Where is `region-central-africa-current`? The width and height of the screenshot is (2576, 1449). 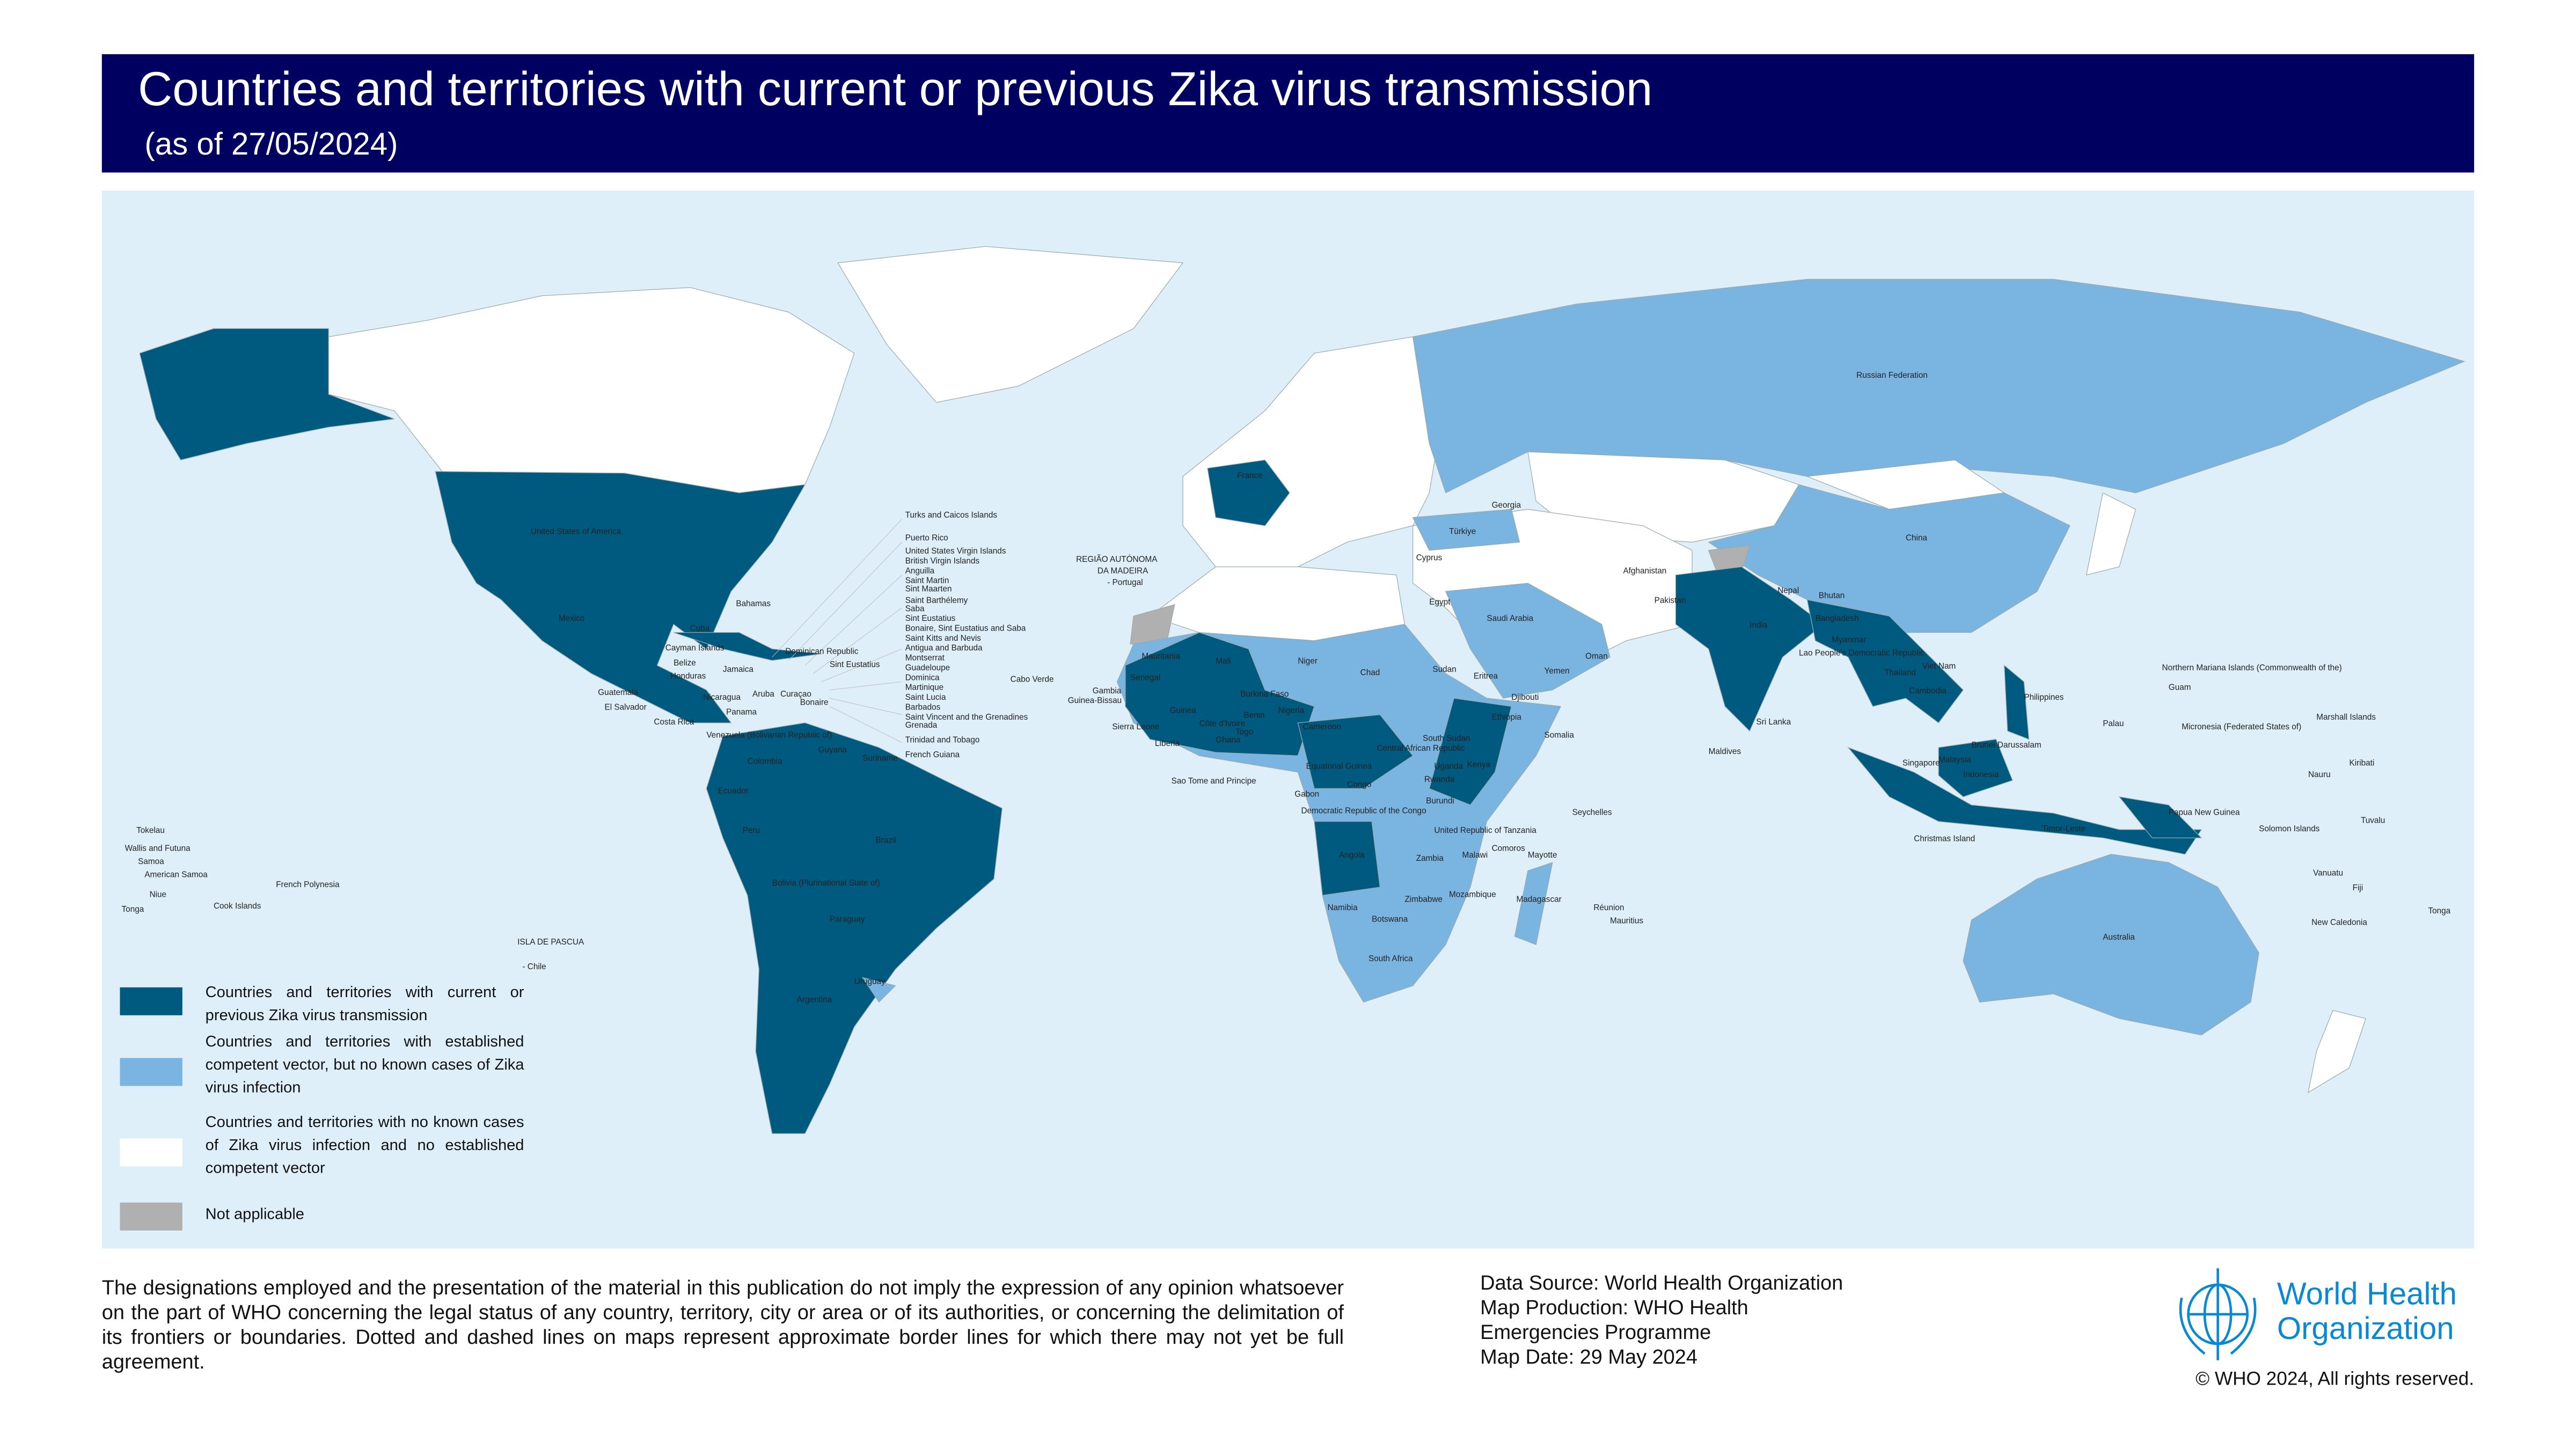
region-central-africa-current is located at coordinates (1355, 751).